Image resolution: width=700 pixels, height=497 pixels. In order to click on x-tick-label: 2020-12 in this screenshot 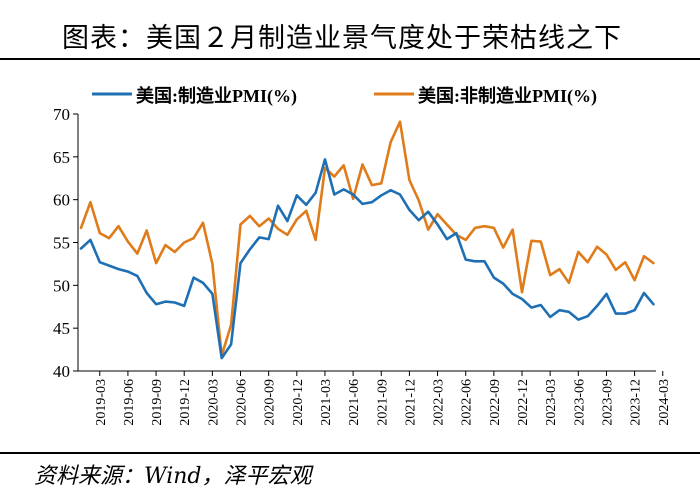, I will do `click(298, 402)`.